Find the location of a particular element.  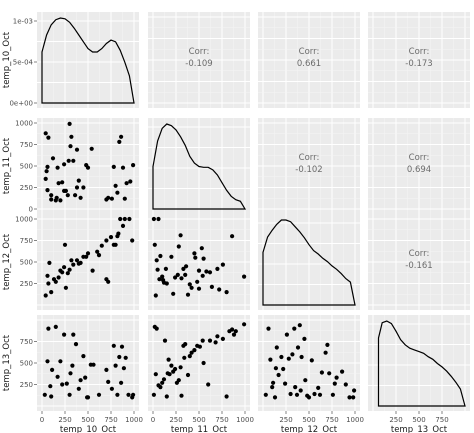

corr-value: -0.109 is located at coordinates (198, 64).